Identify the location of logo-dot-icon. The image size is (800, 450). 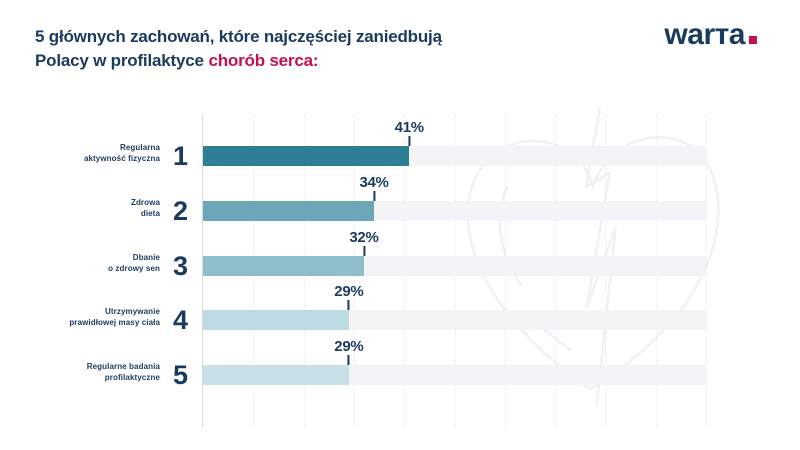
(753, 40).